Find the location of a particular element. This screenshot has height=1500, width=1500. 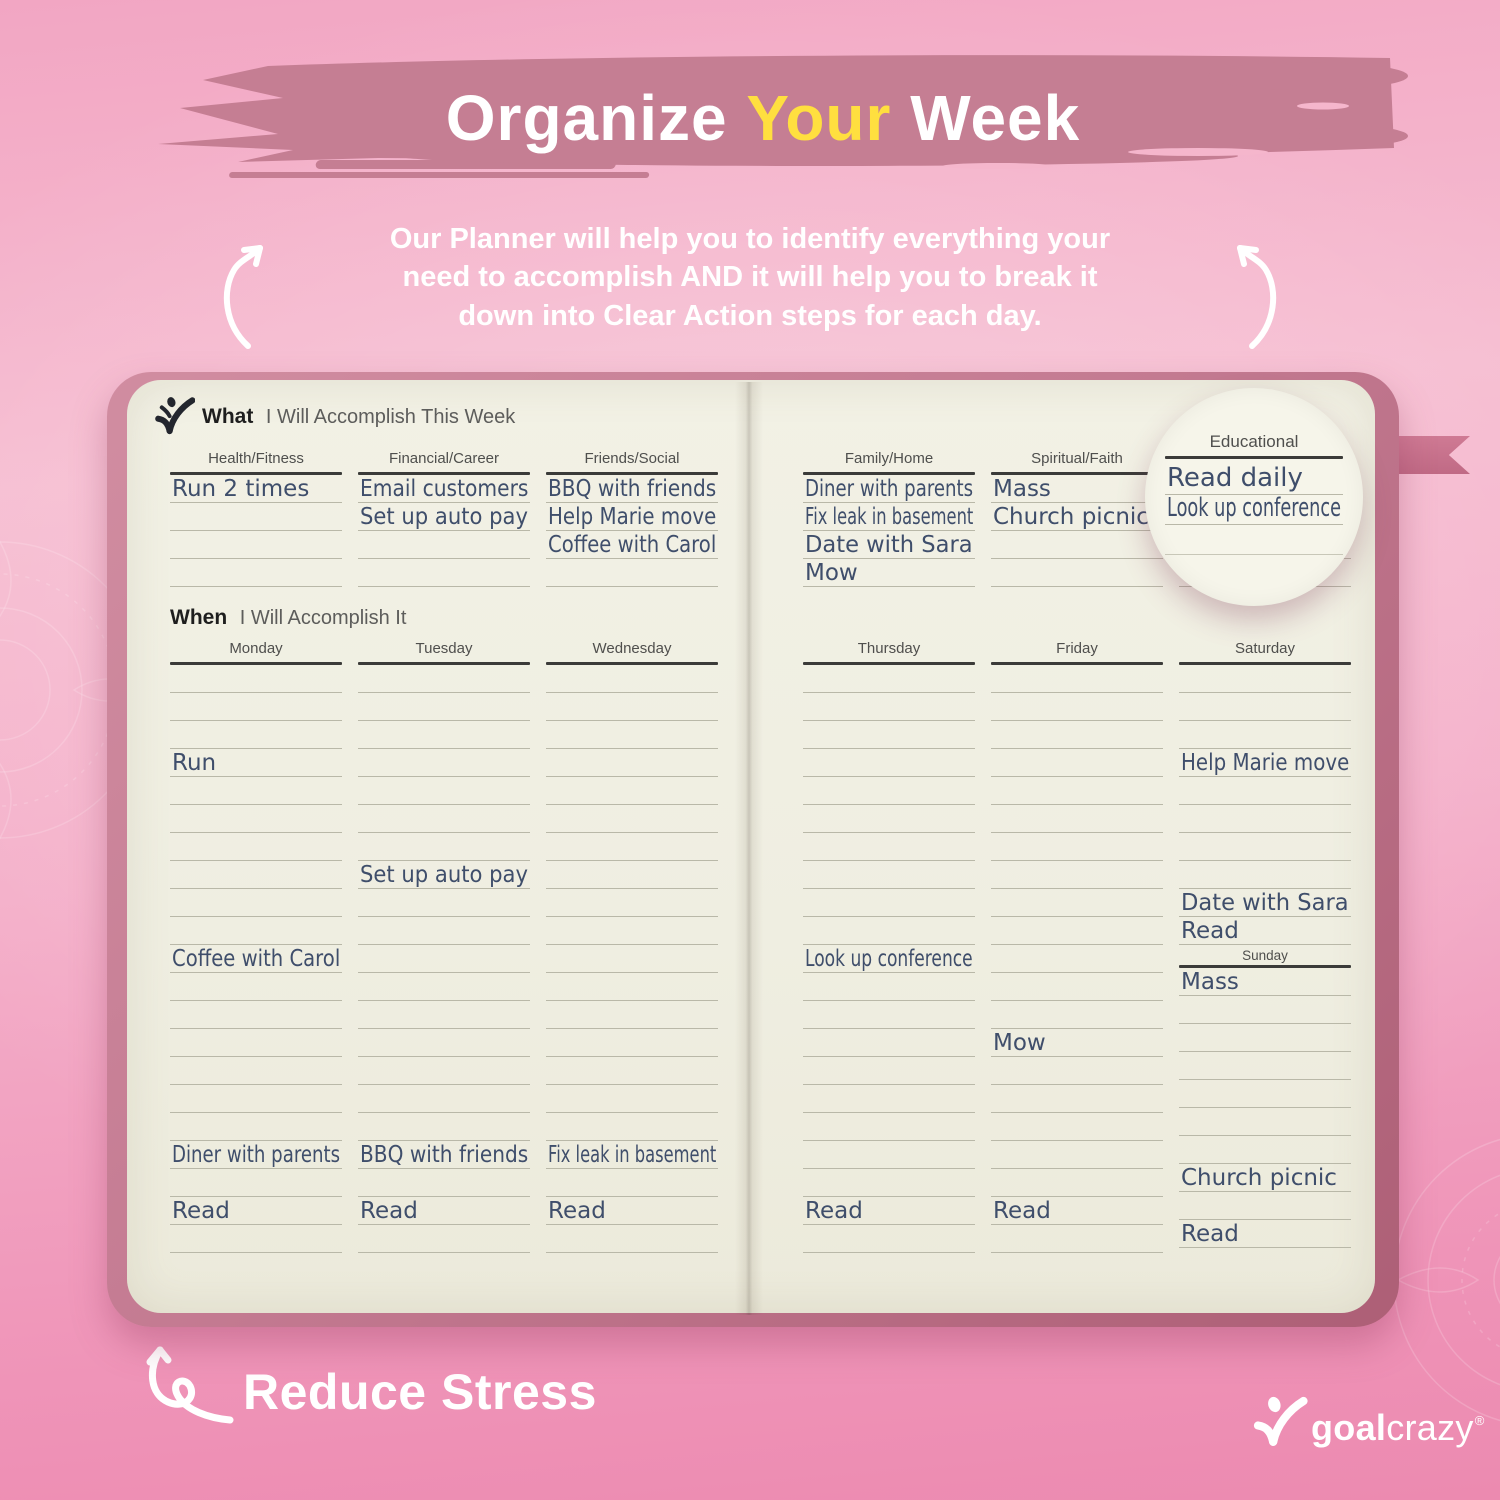

handwritten-entry: Help Marie move is located at coordinates (632, 516).